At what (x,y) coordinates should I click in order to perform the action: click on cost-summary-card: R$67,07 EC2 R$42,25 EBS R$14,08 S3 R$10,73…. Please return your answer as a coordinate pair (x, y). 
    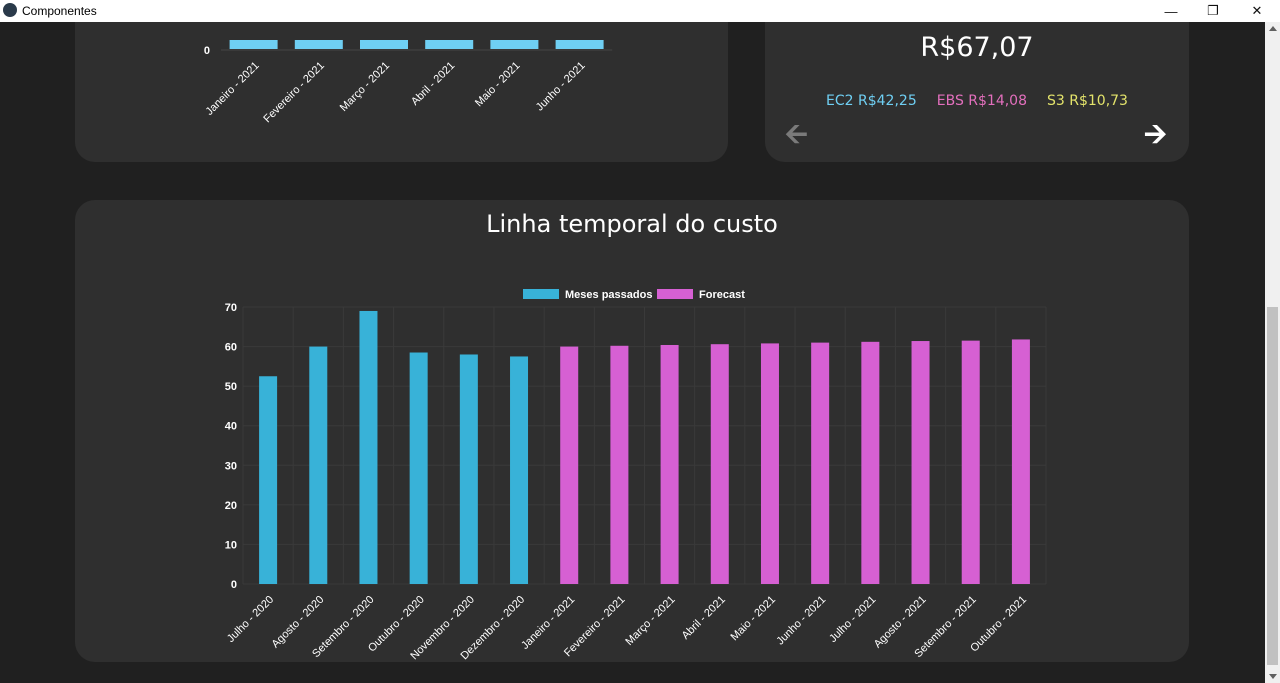
    Looking at the image, I should click on (977, 92).